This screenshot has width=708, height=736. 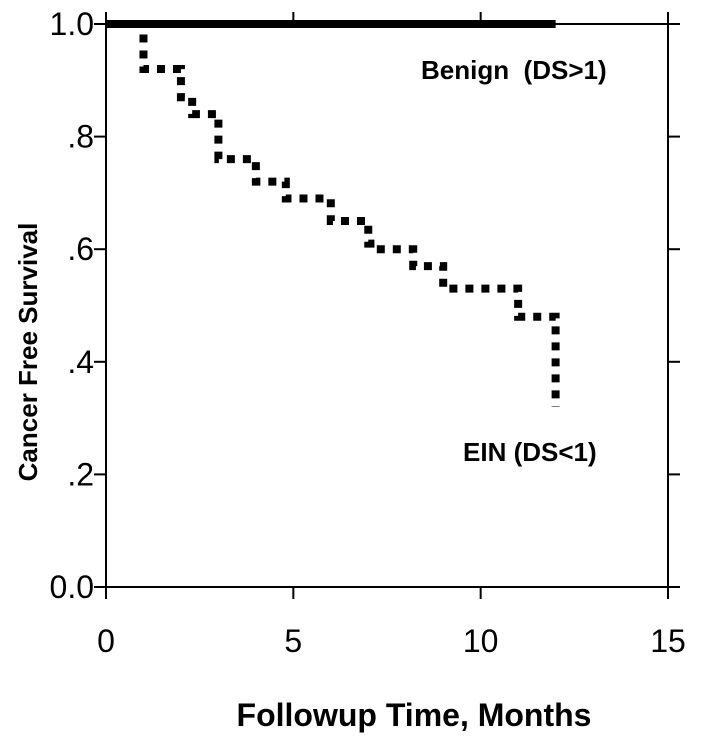 What do you see at coordinates (80, 474) in the screenshot?
I see `y-tick-label: .2` at bounding box center [80, 474].